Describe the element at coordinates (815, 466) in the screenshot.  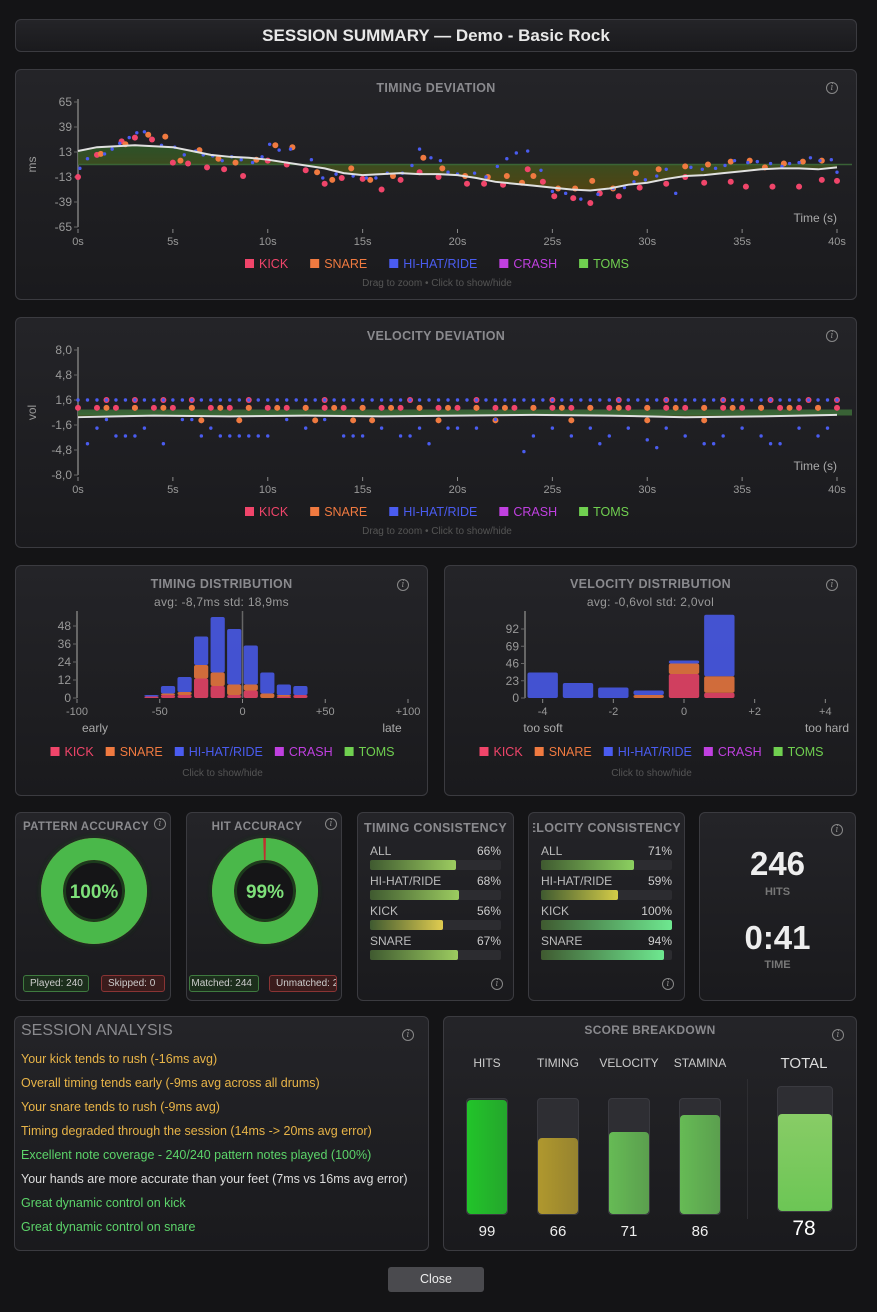
I see `x-axis-label: Time (s)` at that location.